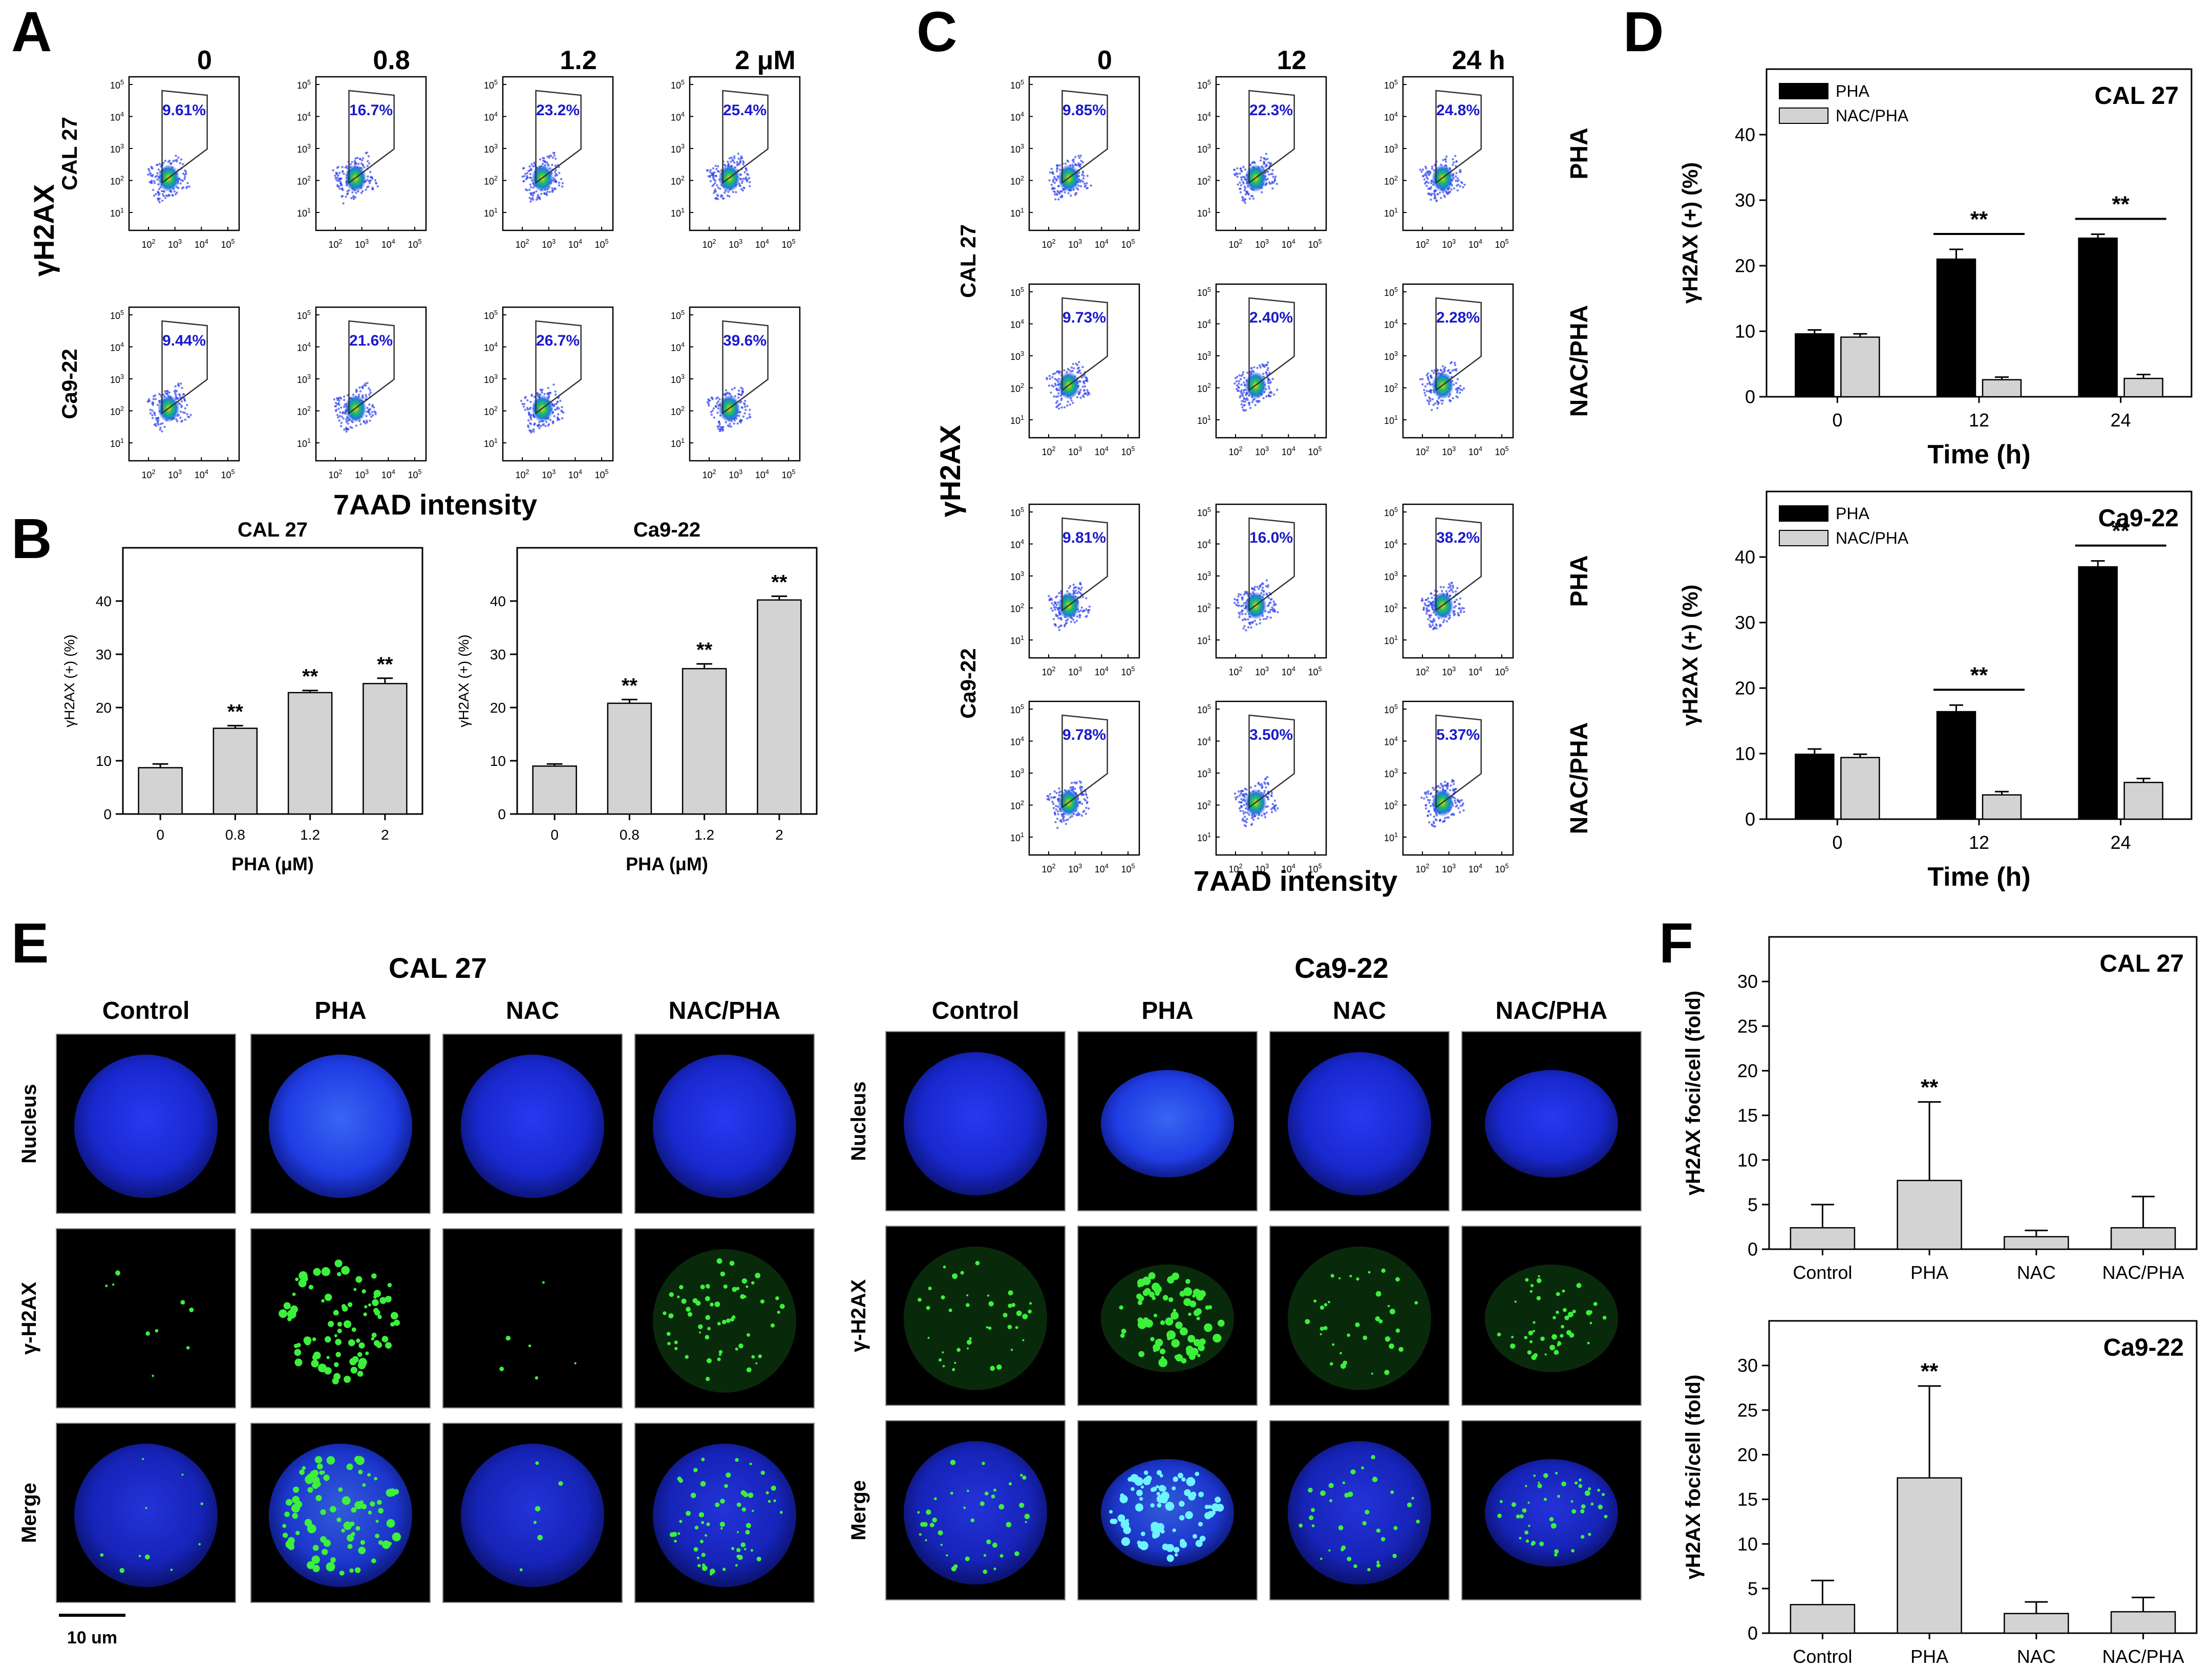 The width and height of the screenshot is (2212, 1669). Describe the element at coordinates (1747, 1160) in the screenshot. I see `y-tick-label: 10` at that location.